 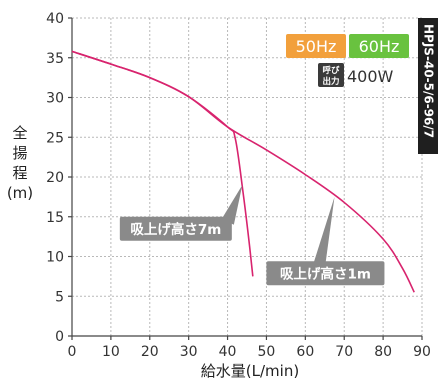 I want to click on y-tick-label: 10, so click(x=55, y=258).